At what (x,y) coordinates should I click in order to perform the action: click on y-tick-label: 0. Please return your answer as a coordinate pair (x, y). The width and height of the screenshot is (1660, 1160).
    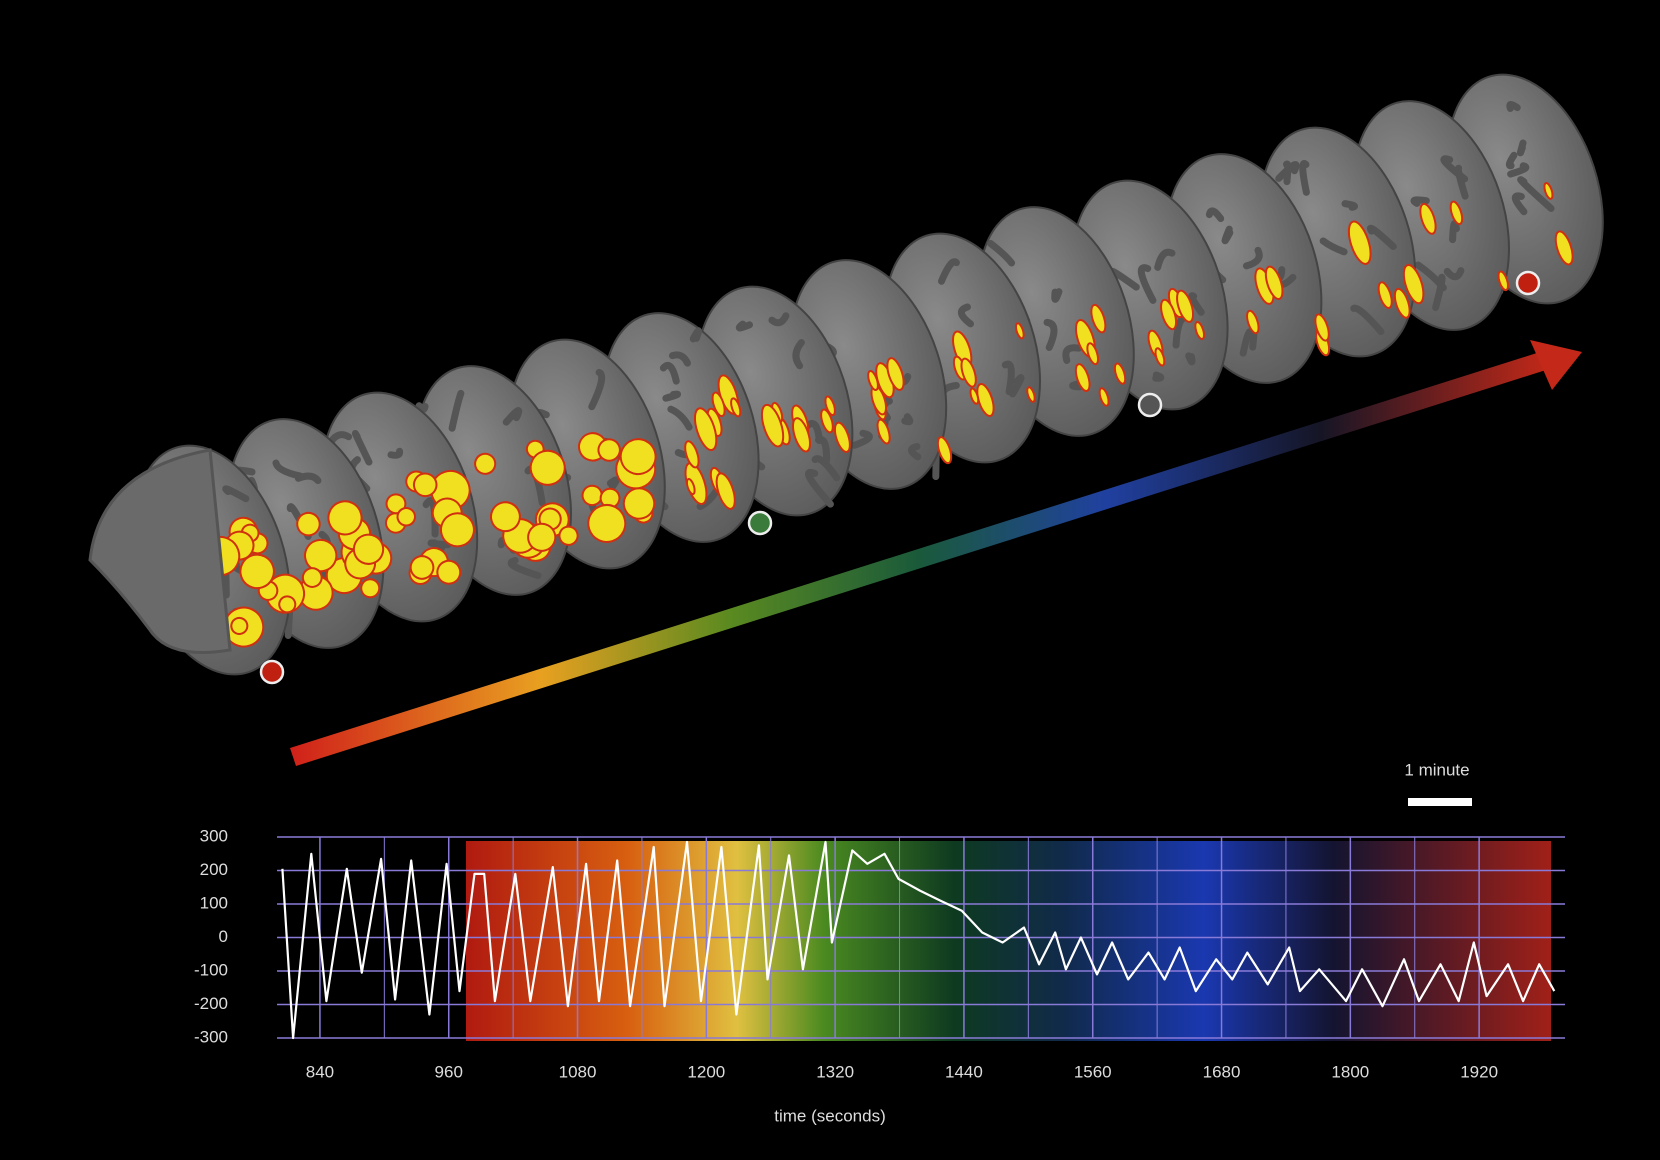
    Looking at the image, I should click on (223, 936).